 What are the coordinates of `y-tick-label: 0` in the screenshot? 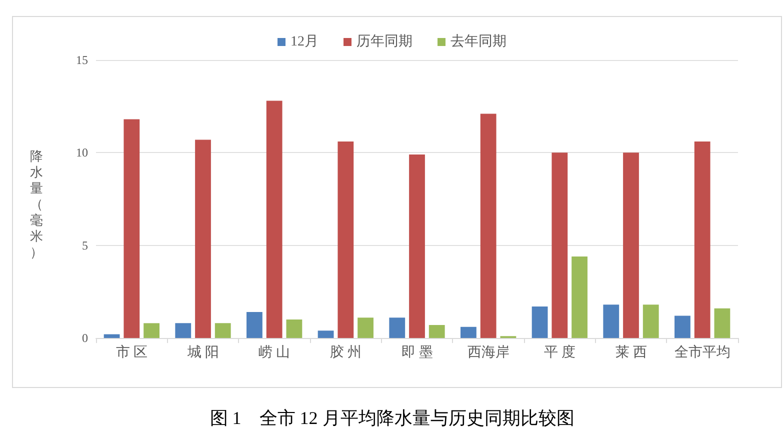 It's located at (85, 338).